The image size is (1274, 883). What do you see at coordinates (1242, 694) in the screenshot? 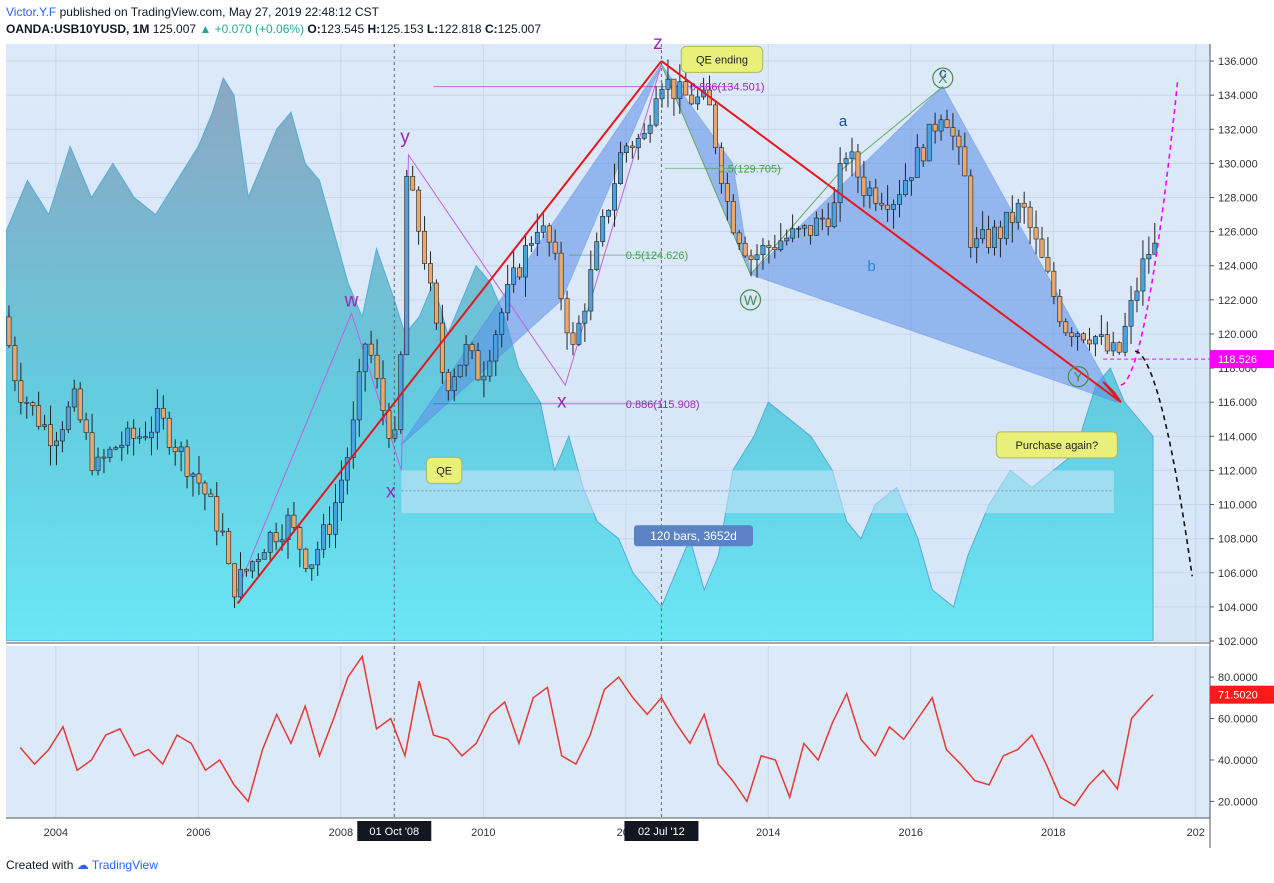
I see `rsi-badge` at bounding box center [1242, 694].